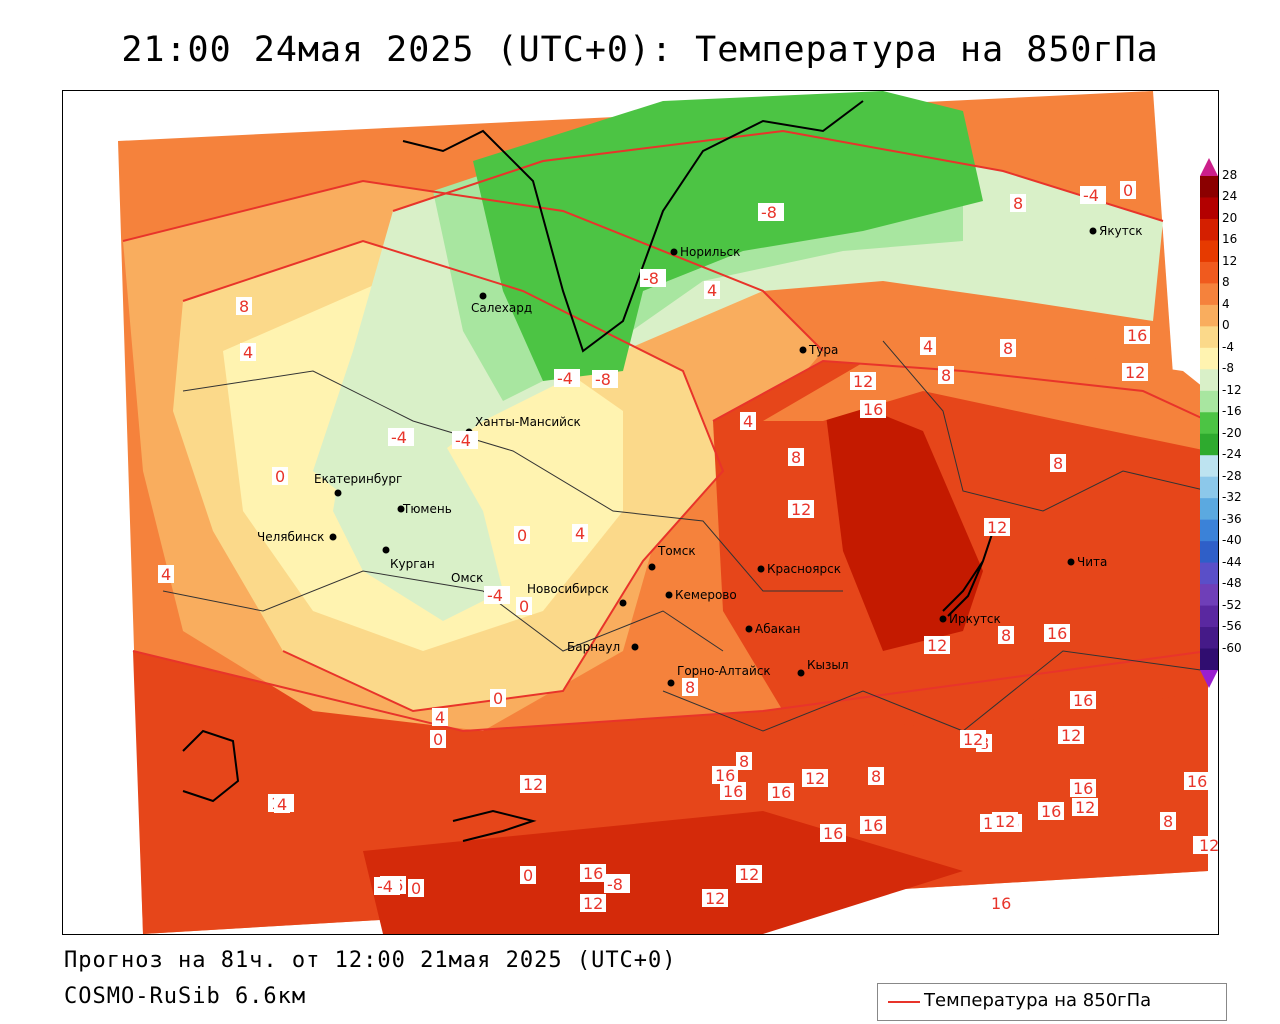 Image resolution: width=1280 pixels, height=1024 pixels. Describe the element at coordinates (427, 509) in the screenshot. I see `city-label: Тюмень` at that location.